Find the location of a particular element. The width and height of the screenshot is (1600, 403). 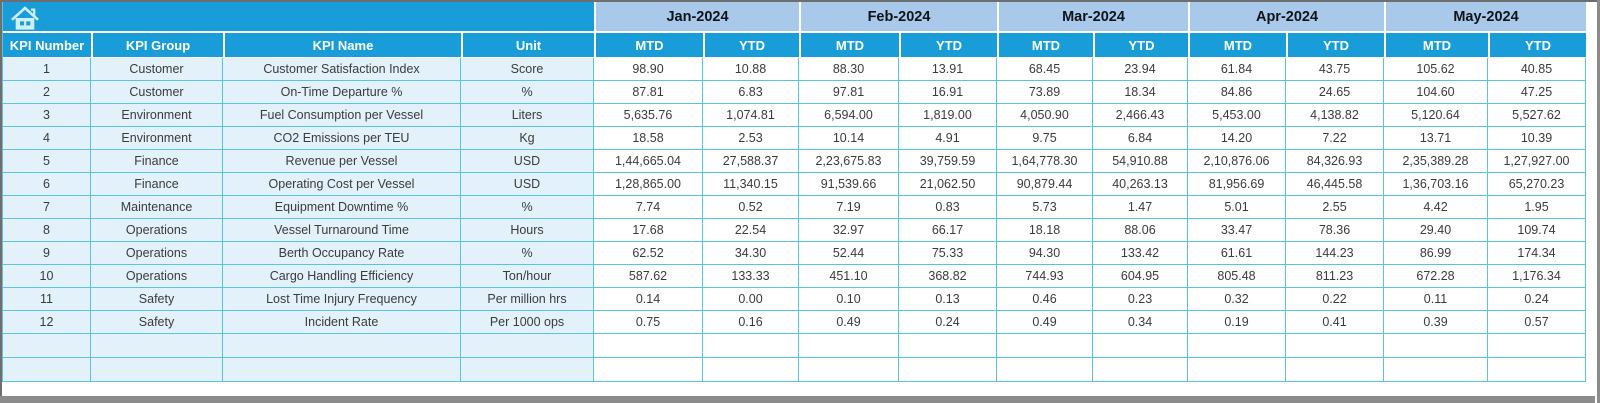

value-cell: 104.60 is located at coordinates (1436, 92).